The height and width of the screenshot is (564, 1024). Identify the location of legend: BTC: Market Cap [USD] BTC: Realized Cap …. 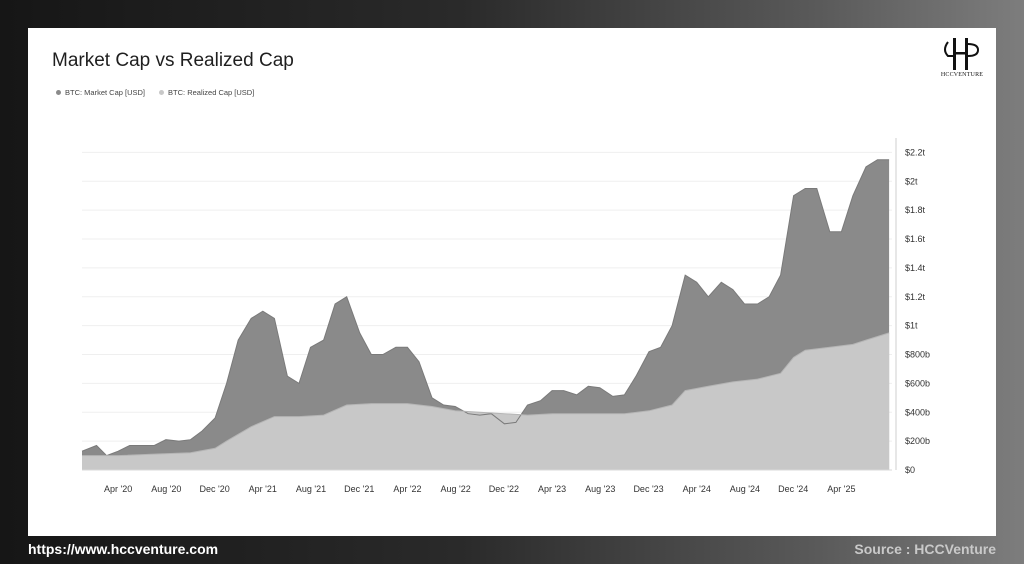
(155, 92).